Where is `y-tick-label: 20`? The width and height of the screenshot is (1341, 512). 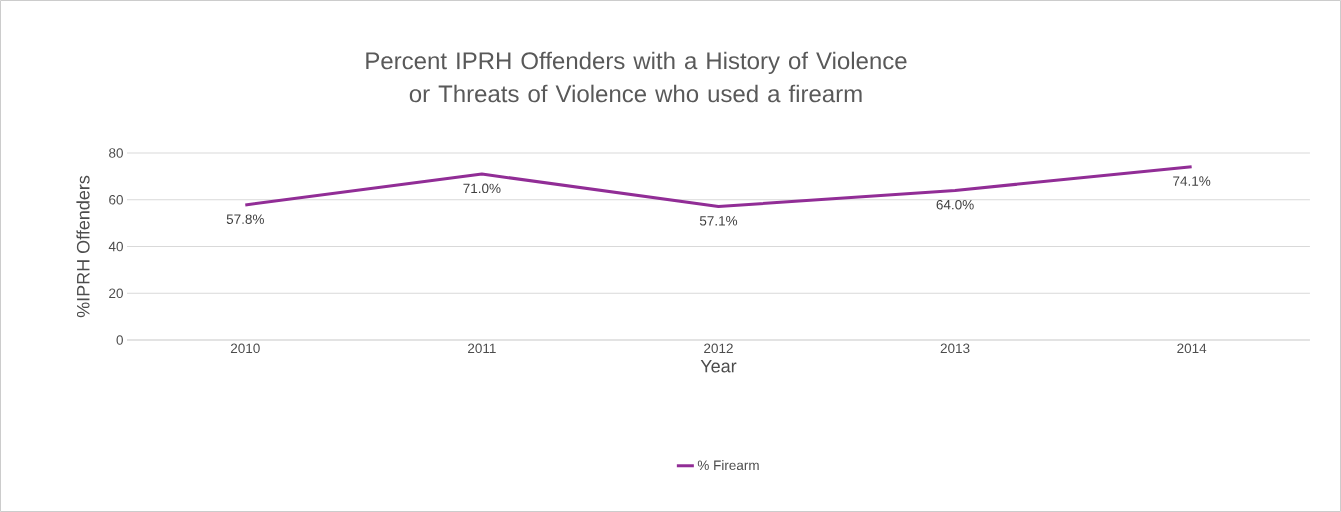 y-tick-label: 20 is located at coordinates (116, 293).